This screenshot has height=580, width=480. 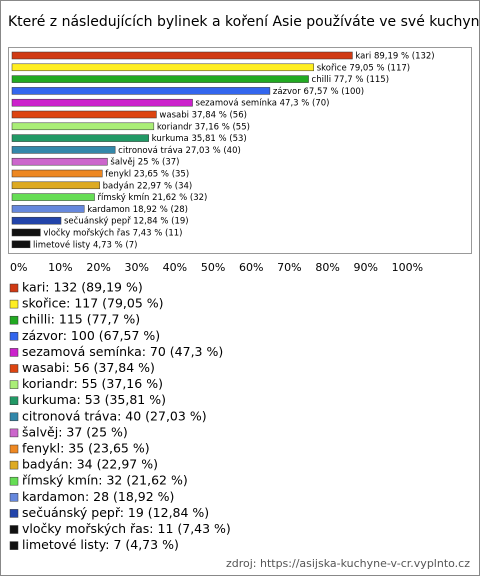 What do you see at coordinates (363, 68) in the screenshot?
I see `value-label: skořice 79,05 % (117)` at bounding box center [363, 68].